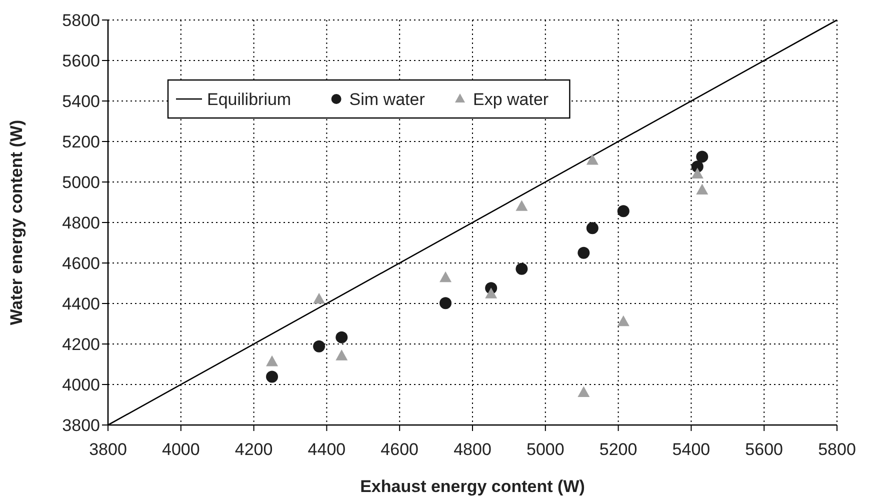 The image size is (874, 502). I want to click on x-tick-label: 5400, so click(691, 449).